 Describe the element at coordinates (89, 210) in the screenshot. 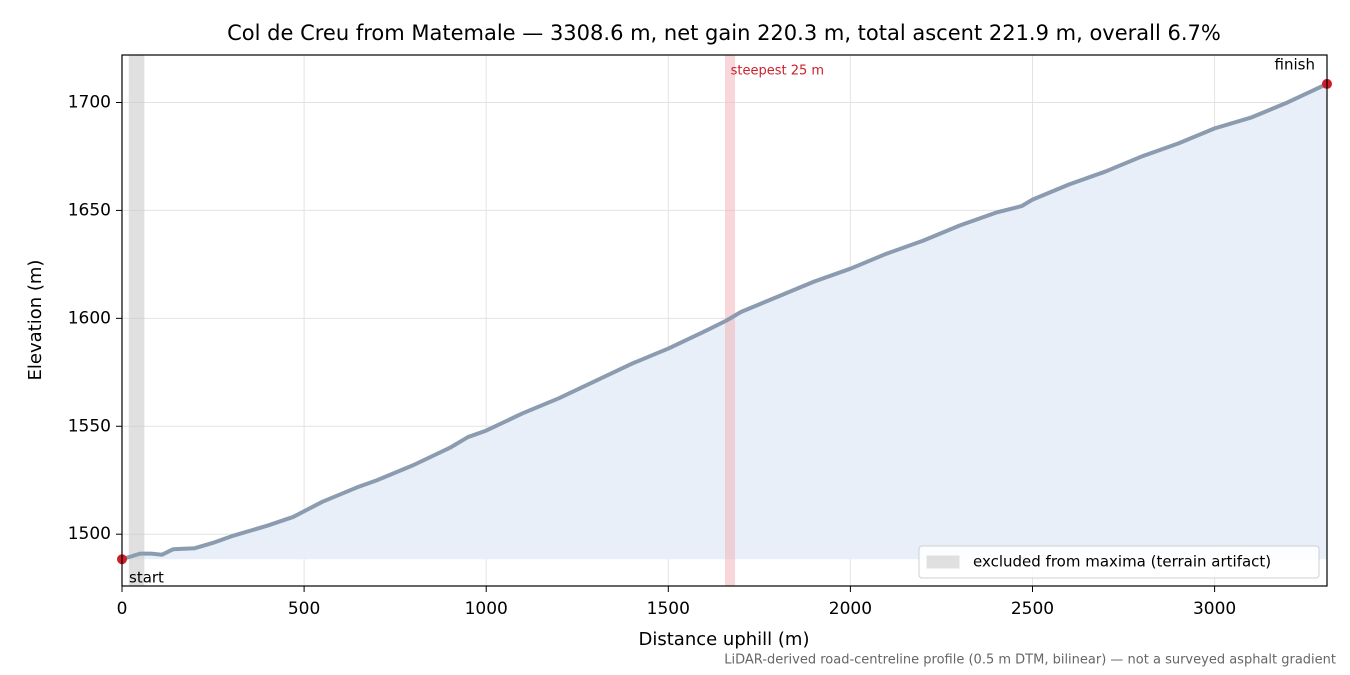

I see `y-tick-label: 1650` at that location.